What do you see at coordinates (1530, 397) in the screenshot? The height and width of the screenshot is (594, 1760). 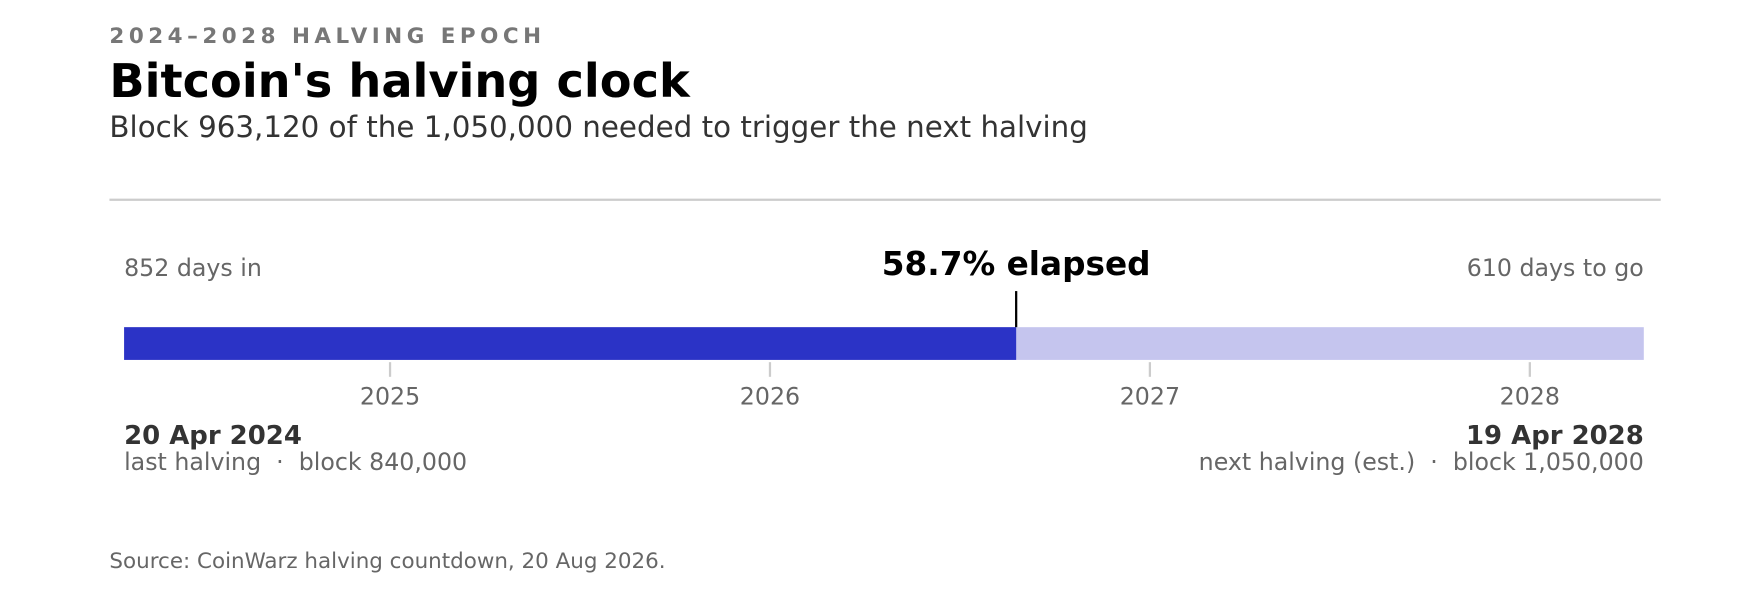 I see `x-tick-label: 2028` at bounding box center [1530, 397].